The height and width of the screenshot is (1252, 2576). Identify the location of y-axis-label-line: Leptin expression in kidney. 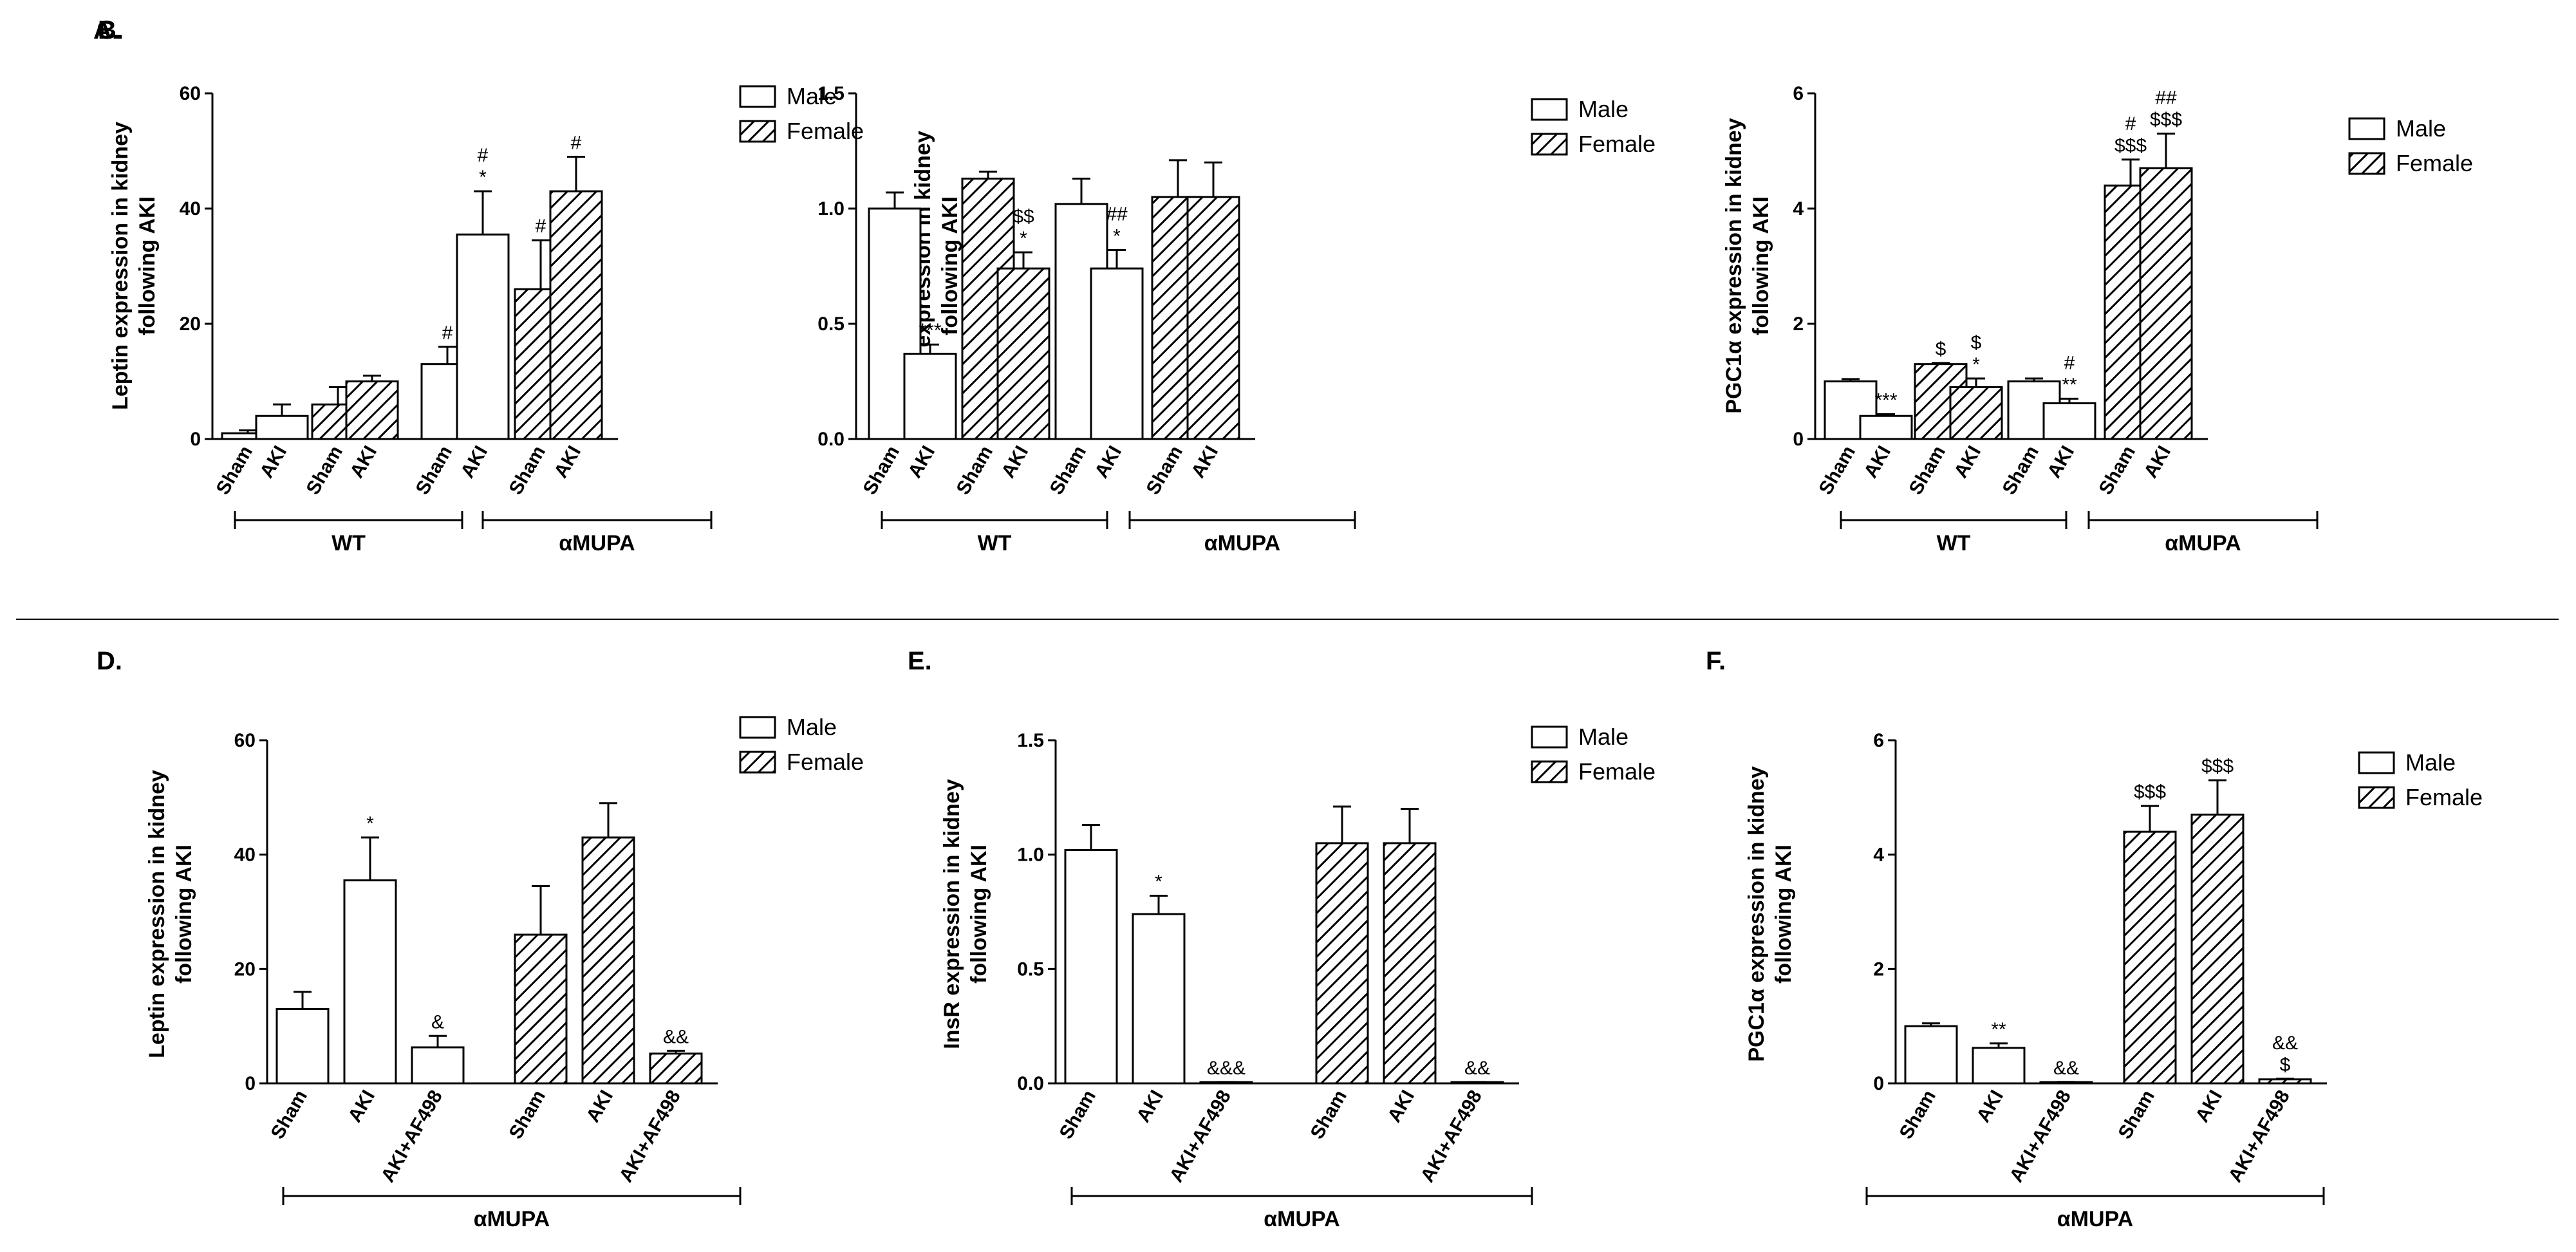
(157, 914).